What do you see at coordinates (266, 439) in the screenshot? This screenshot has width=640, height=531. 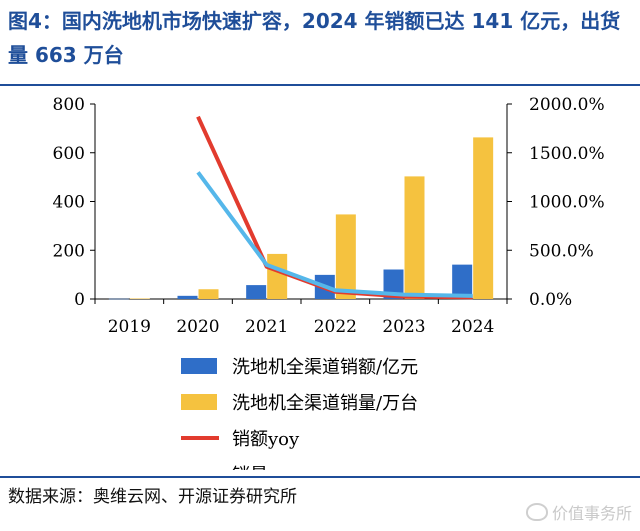 I see `legend-value-yoy-label: 销额yoy` at bounding box center [266, 439].